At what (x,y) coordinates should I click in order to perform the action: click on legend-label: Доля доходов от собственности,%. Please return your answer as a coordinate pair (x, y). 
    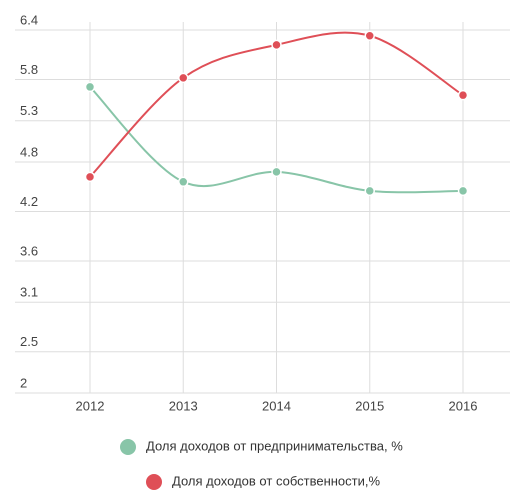
    Looking at the image, I should click on (276, 480).